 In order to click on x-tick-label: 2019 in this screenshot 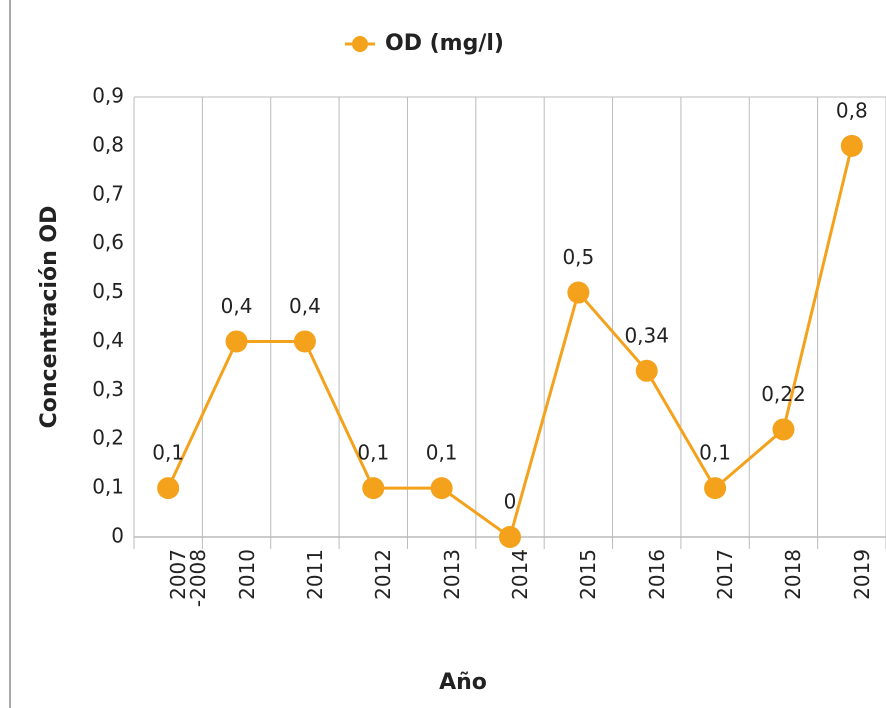, I will do `click(861, 574)`.